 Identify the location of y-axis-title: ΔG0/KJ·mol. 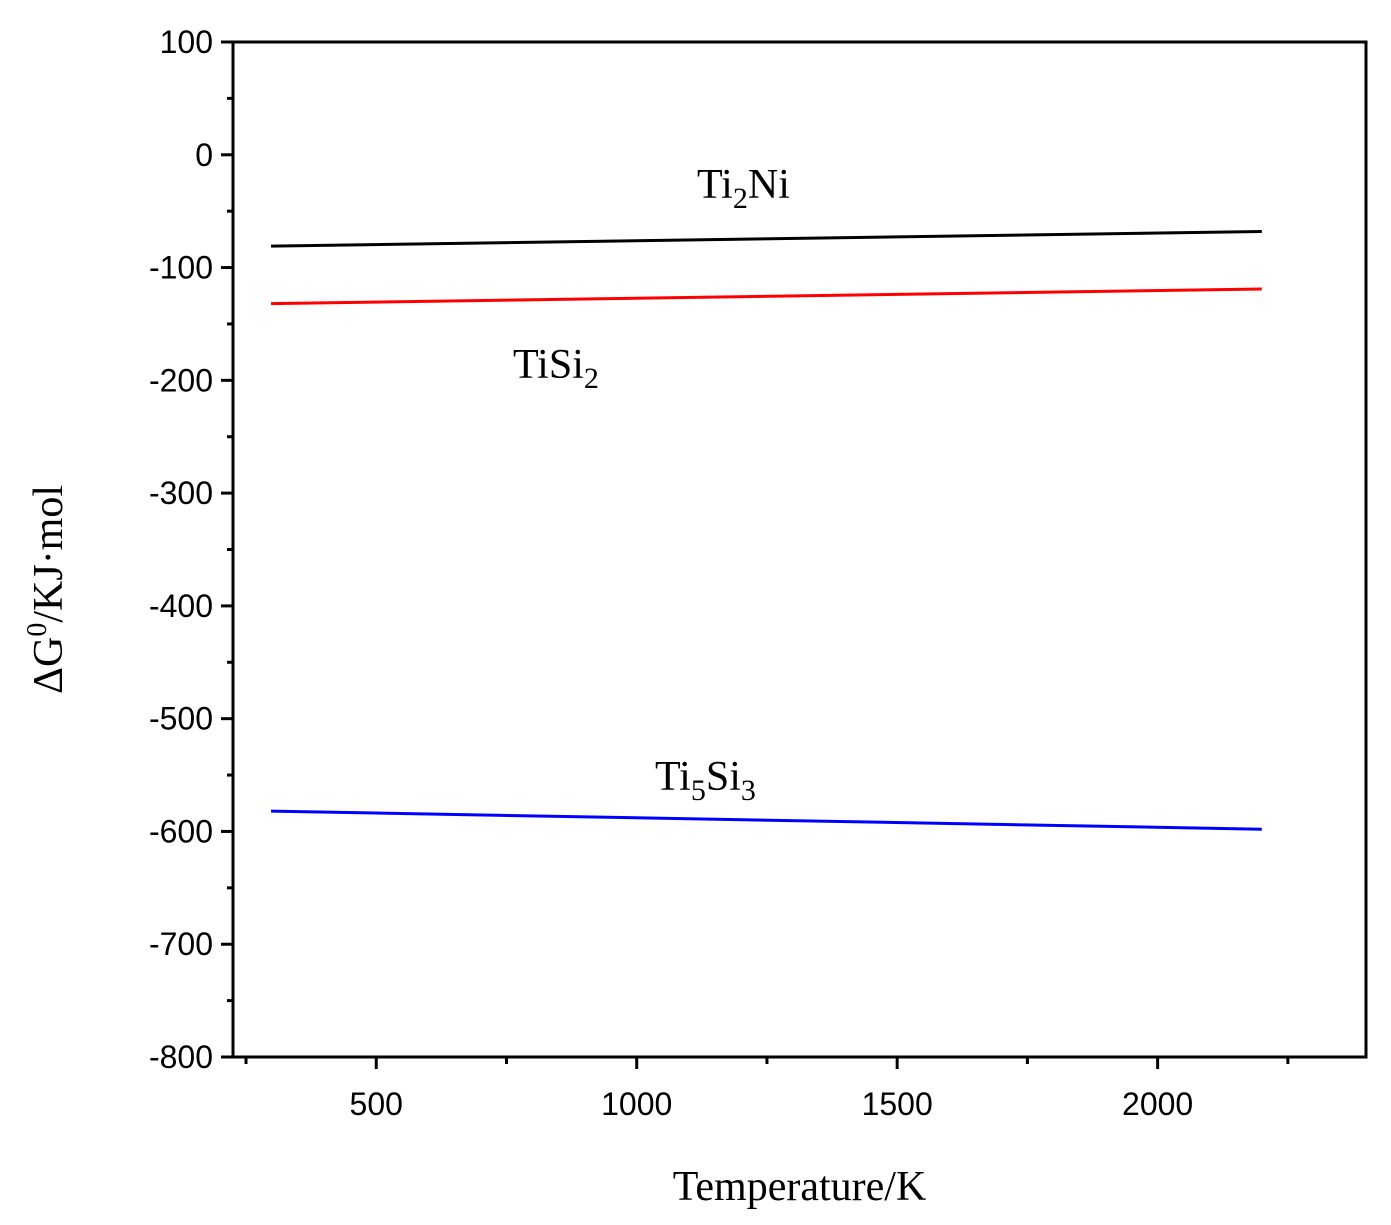
(47, 589).